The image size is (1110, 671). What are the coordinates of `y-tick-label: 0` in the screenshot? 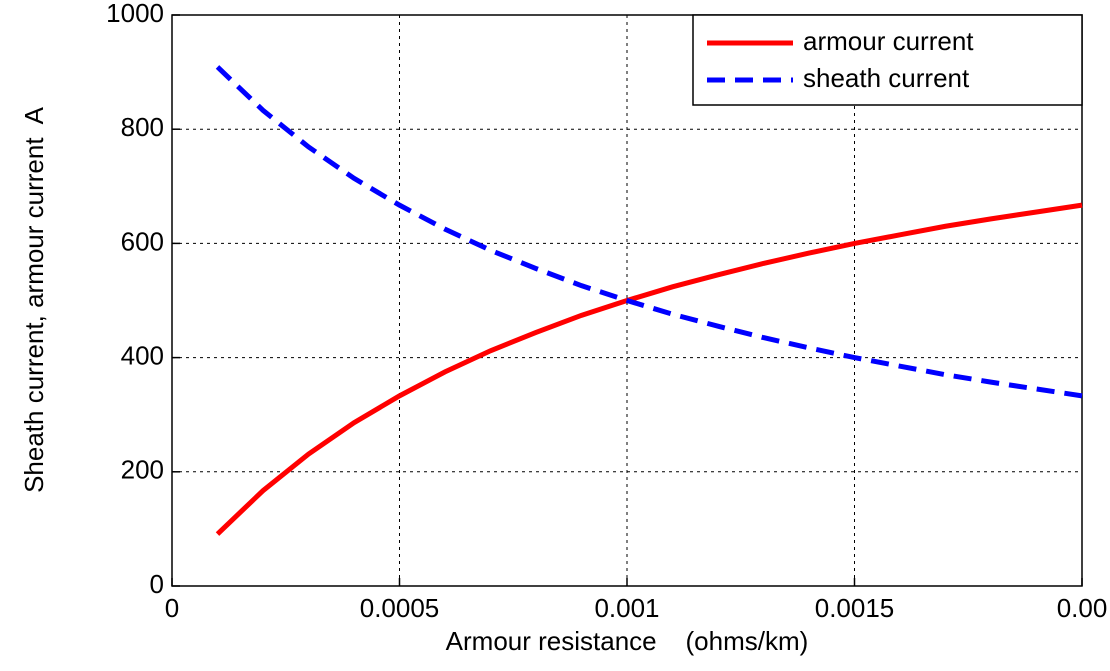 It's located at (157, 584).